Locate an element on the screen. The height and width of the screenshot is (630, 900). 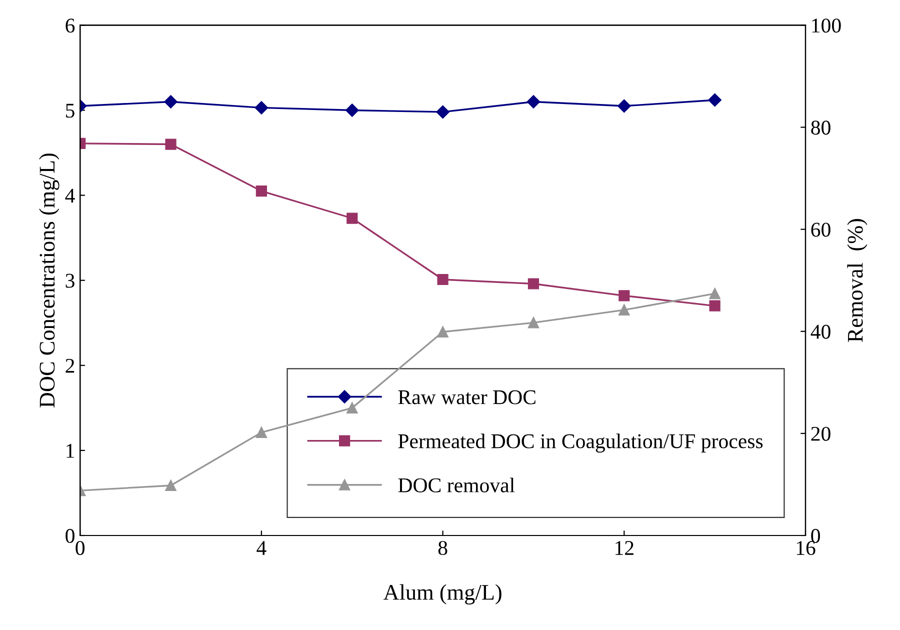
x-tick-label: 4 is located at coordinates (261, 548).